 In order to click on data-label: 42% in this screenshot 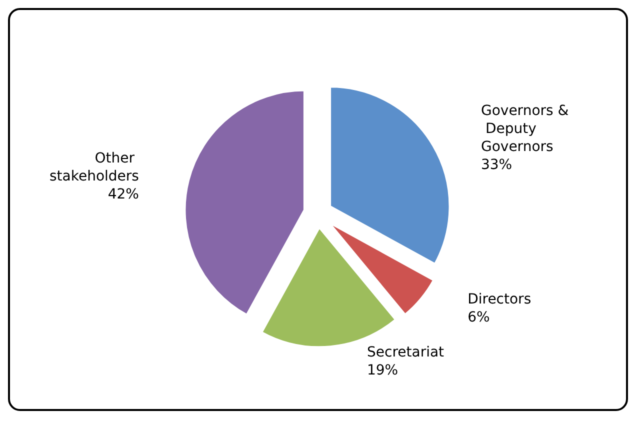, I will do `click(123, 194)`.